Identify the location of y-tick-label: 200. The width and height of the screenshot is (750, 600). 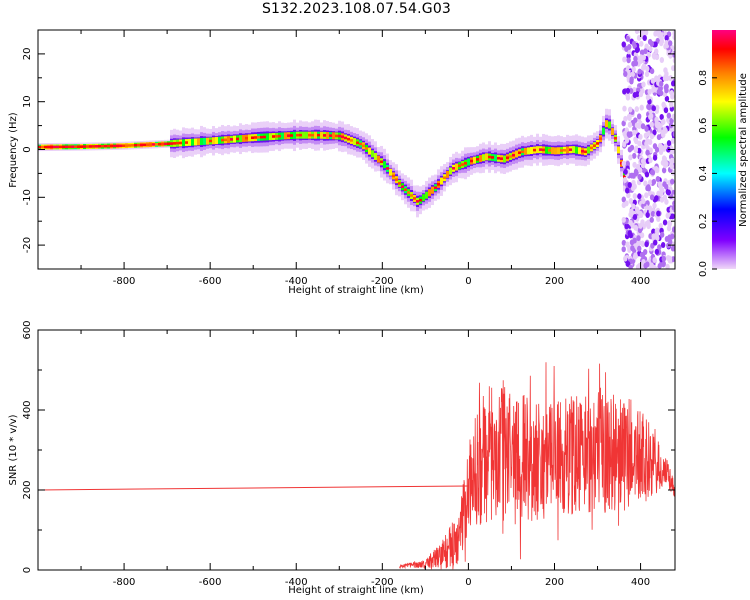
(27, 489).